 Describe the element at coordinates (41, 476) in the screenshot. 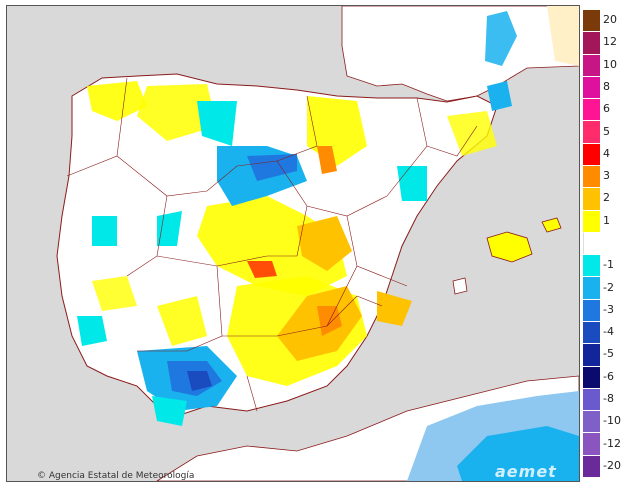

I see `copyright-symbol: ©` at that location.